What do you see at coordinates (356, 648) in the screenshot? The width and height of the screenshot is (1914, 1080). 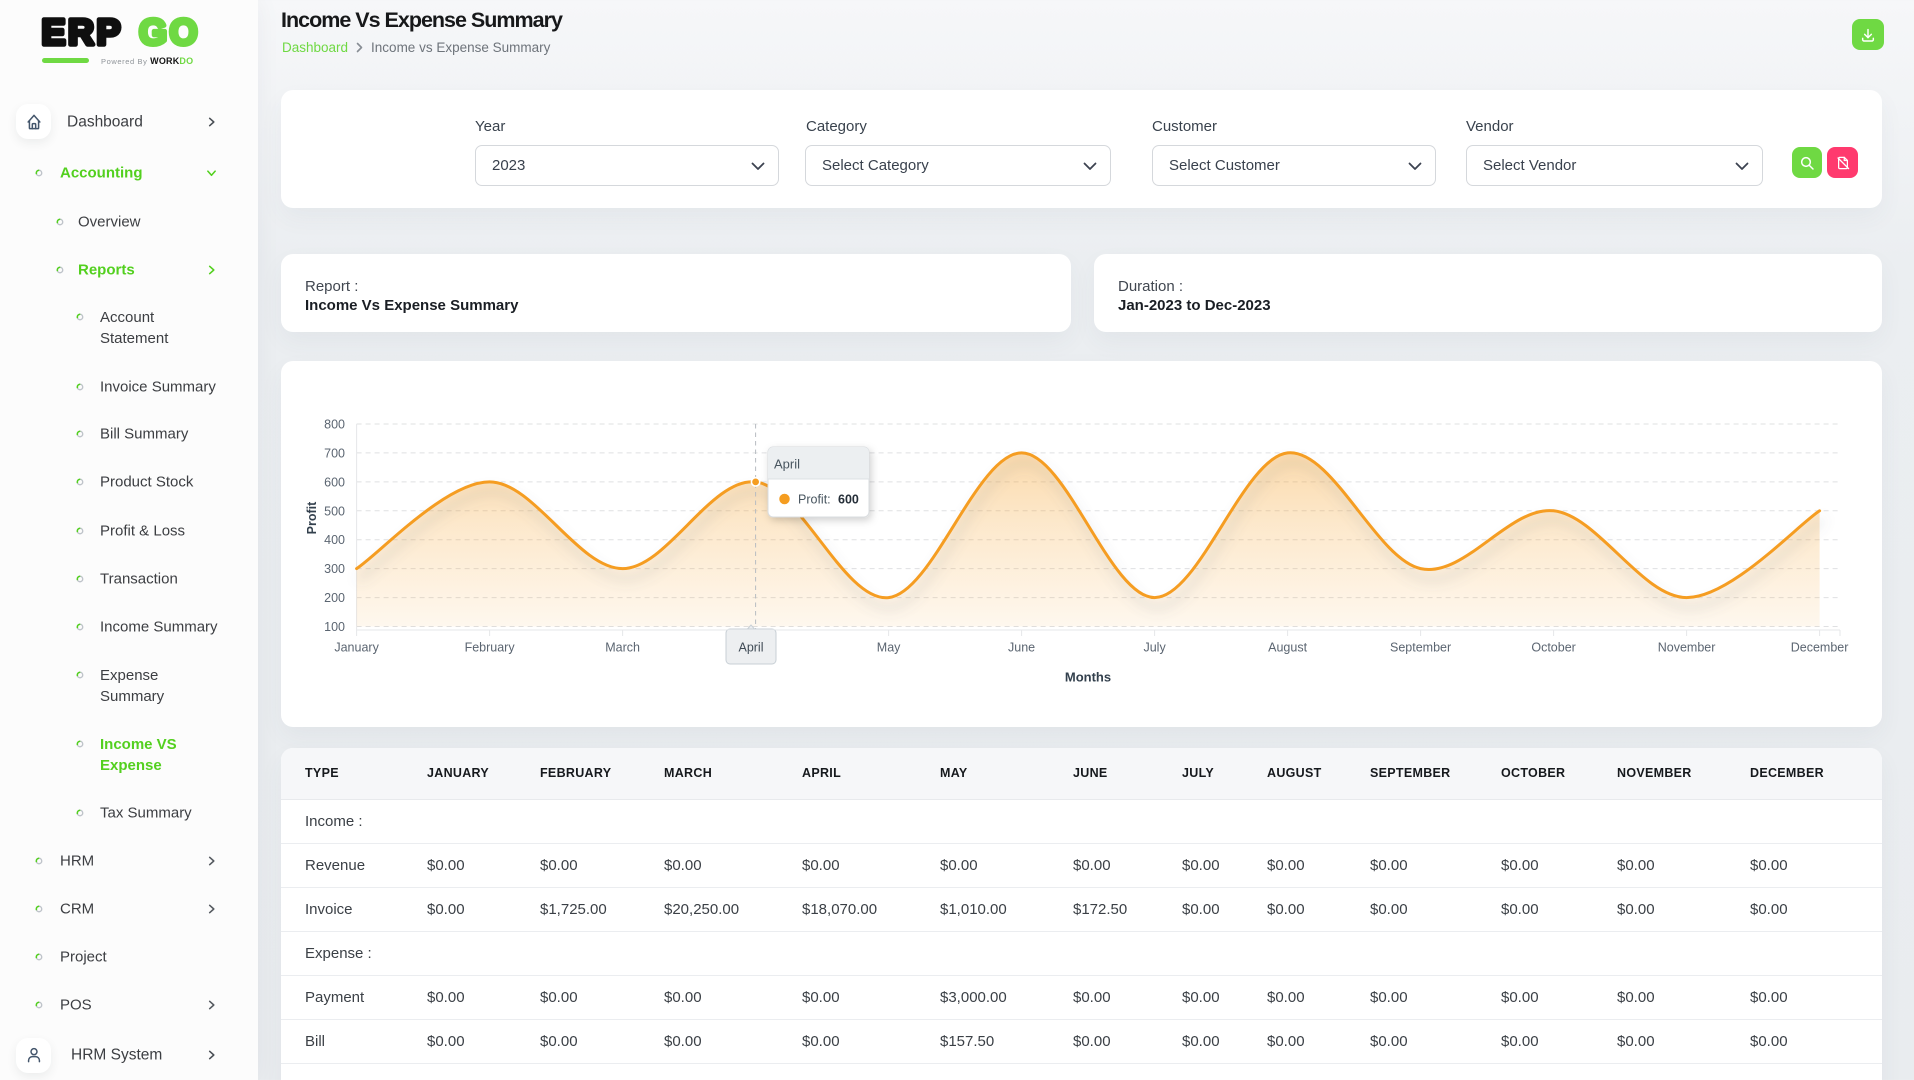 I see `svg-text: January` at bounding box center [356, 648].